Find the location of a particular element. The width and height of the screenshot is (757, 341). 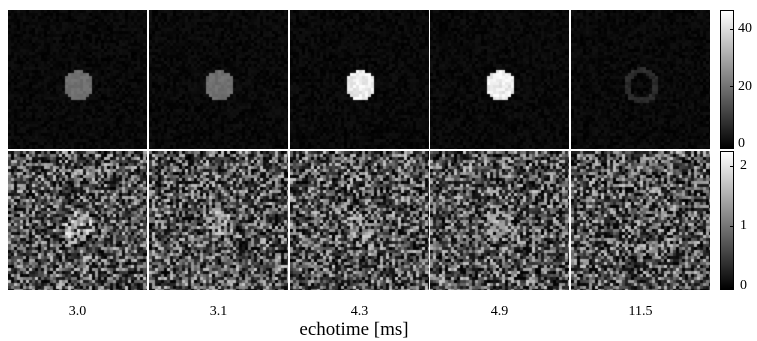

echotime-label: 3.1 is located at coordinates (218, 311).